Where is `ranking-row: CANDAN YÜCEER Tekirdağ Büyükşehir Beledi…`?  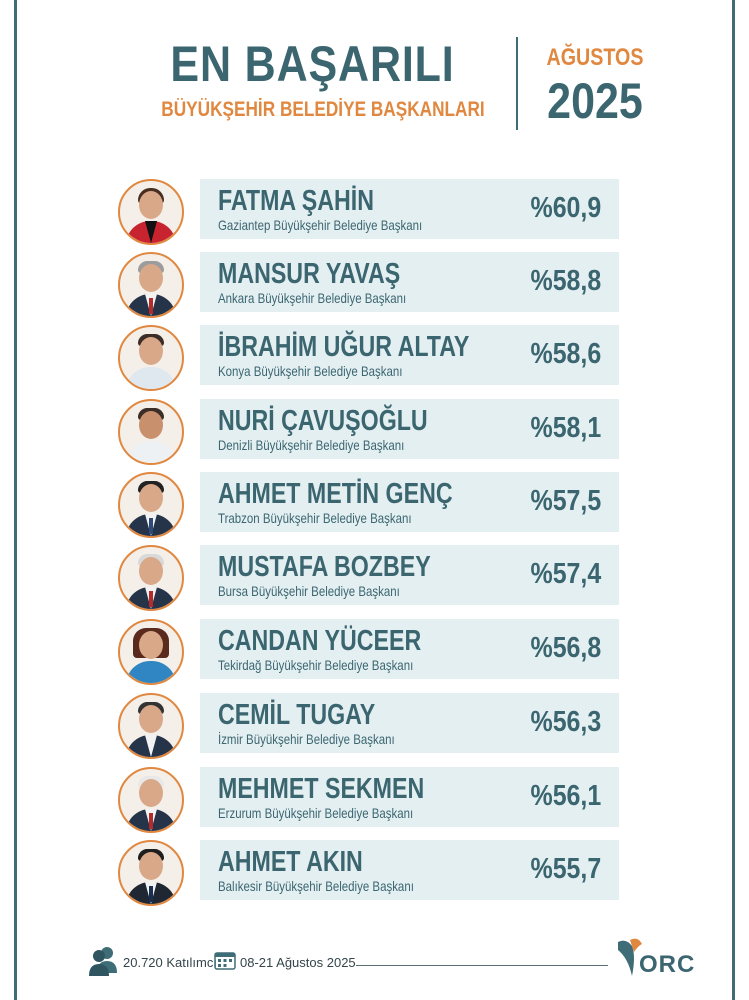
ranking-row: CANDAN YÜCEER Tekirdağ Büyükşehir Beledi… is located at coordinates (374, 652).